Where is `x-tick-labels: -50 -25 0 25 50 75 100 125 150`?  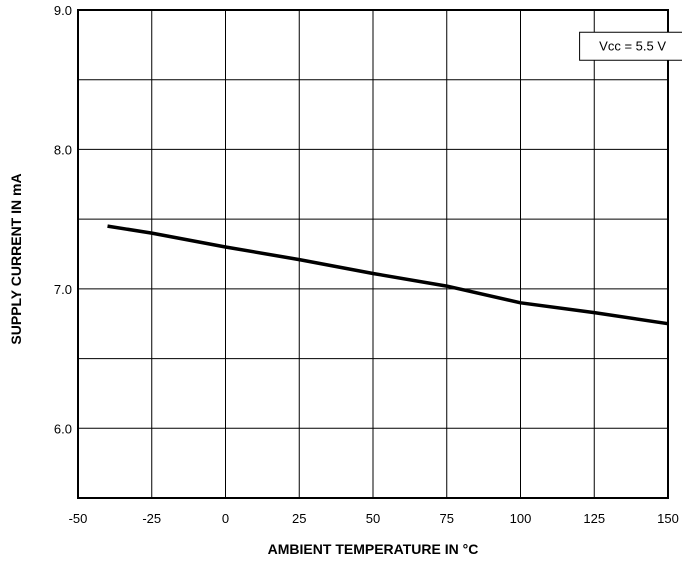
x-tick-labels: -50 -25 0 25 50 75 100 125 150 is located at coordinates (374, 518).